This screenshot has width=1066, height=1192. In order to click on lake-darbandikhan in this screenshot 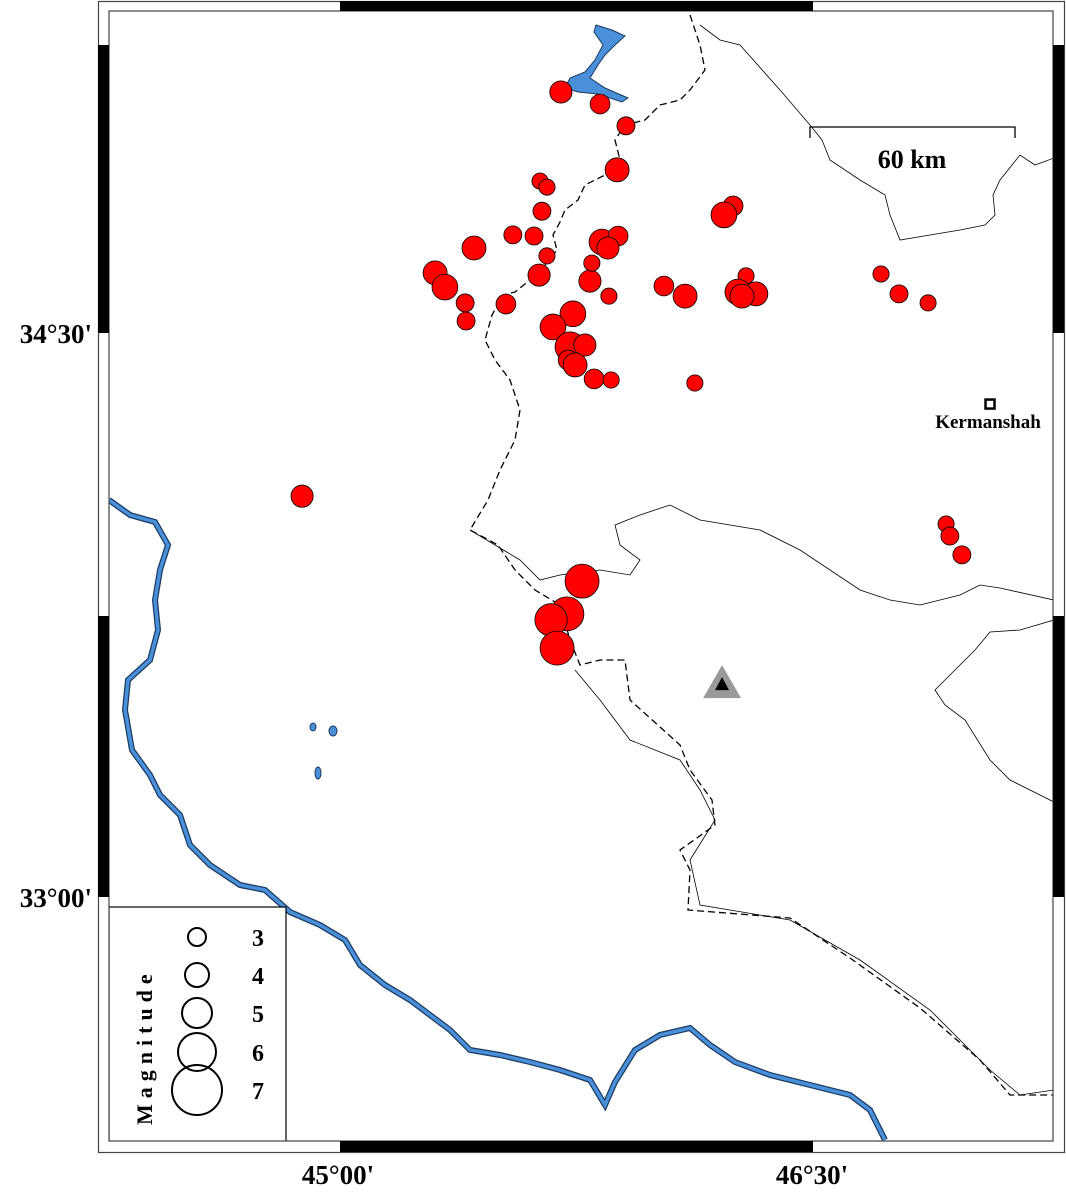, I will do `click(597, 63)`.